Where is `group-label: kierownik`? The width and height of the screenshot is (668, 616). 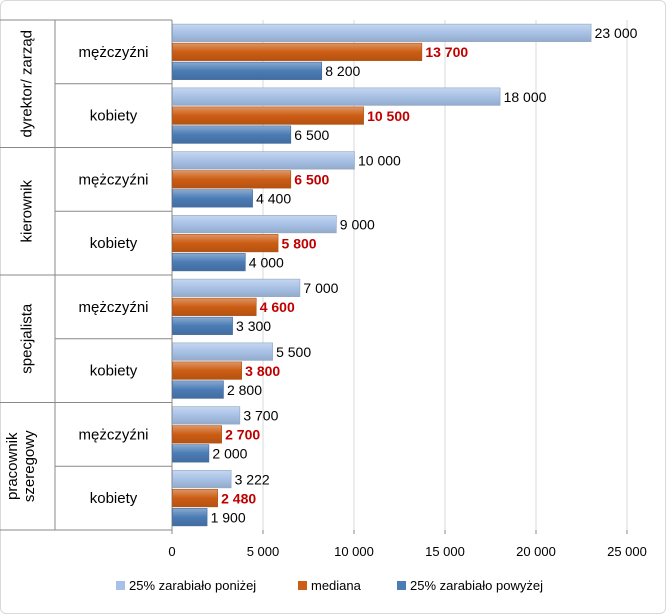
group-label: kierownik is located at coordinates (27, 210).